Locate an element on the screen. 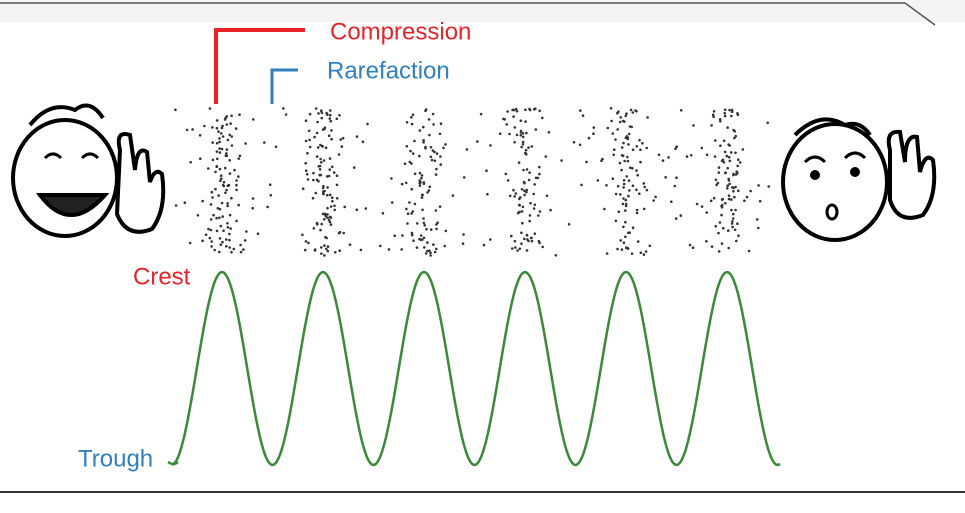 This screenshot has height=513, width=965. right-listener is located at coordinates (859, 179).